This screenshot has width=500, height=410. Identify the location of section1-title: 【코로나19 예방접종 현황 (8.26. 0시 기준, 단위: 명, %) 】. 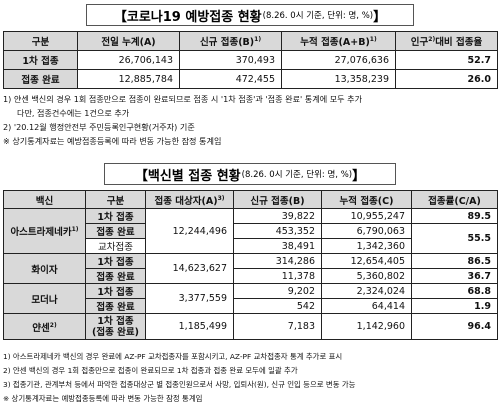
(250, 15).